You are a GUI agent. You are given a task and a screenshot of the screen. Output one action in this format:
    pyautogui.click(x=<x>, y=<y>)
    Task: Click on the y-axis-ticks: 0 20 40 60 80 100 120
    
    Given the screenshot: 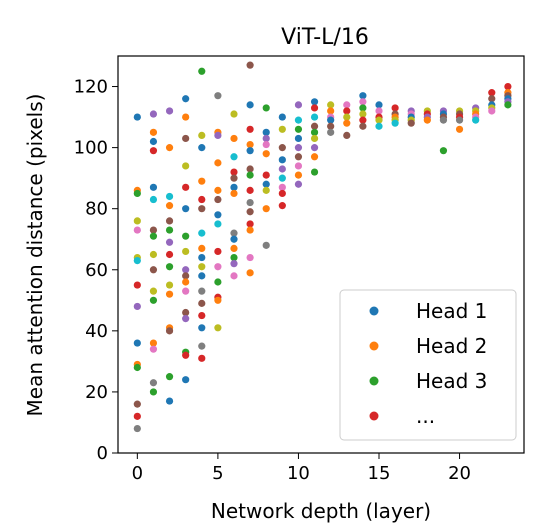 What is the action you would take?
    pyautogui.click(x=96, y=270)
    